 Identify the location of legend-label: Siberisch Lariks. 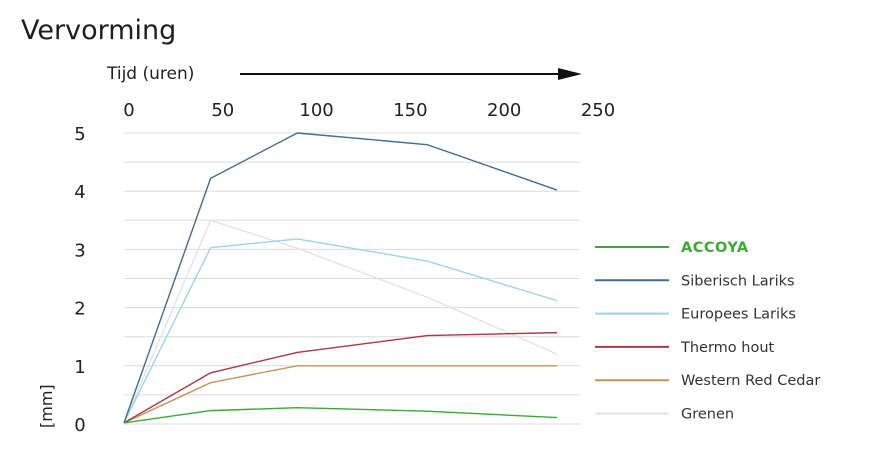
(738, 281).